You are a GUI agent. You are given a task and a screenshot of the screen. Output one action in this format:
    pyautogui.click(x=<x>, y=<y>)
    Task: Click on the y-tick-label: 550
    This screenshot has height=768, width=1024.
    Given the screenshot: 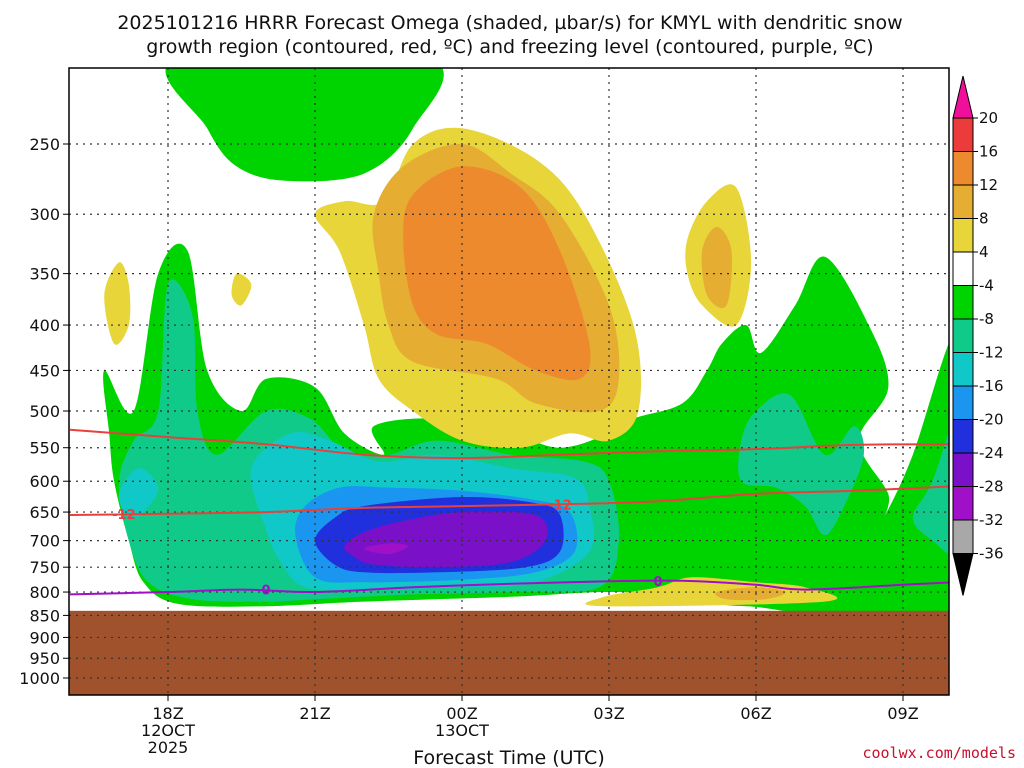 What is the action you would take?
    pyautogui.click(x=44, y=448)
    